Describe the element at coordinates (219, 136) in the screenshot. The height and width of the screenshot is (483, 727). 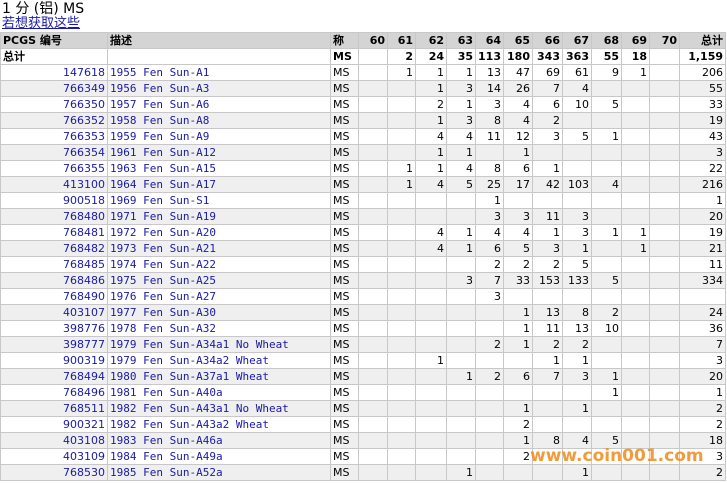
I see `description: 1959 Fen Sun-A9` at that location.